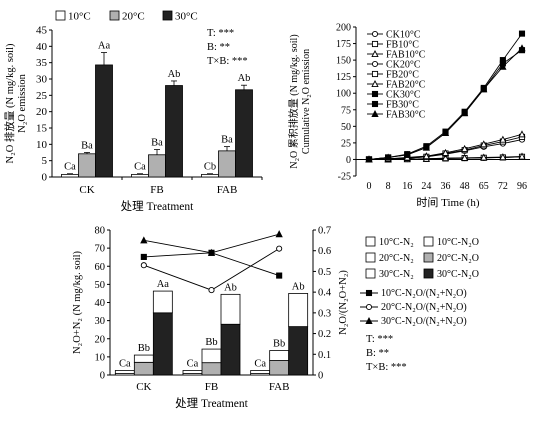  Describe the element at coordinates (503, 186) in the screenshot. I see `x-tick-label: 72` at that location.